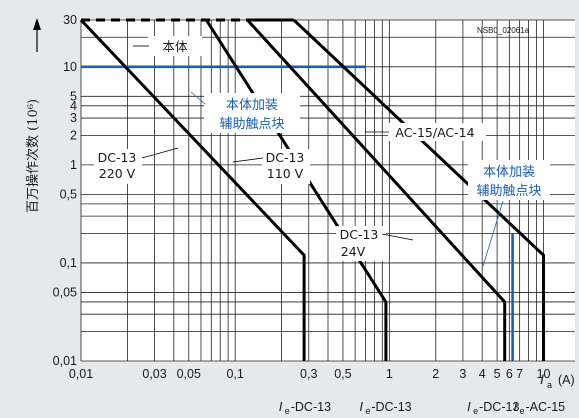  Describe the element at coordinates (342, 374) in the screenshot. I see `x-tick-label: 0,5` at that location.